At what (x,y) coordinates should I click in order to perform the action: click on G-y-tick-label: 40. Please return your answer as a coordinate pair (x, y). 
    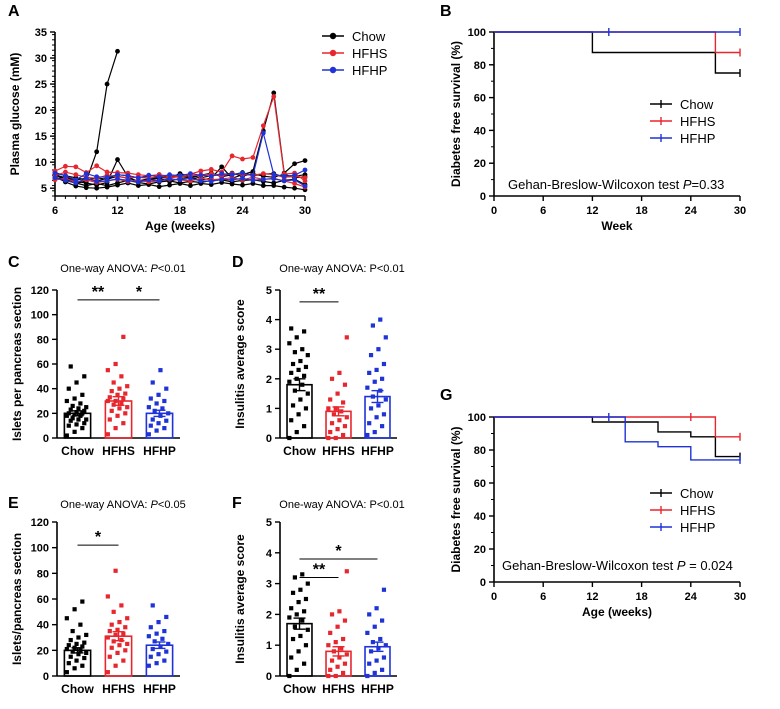
    Looking at the image, I should click on (480, 517).